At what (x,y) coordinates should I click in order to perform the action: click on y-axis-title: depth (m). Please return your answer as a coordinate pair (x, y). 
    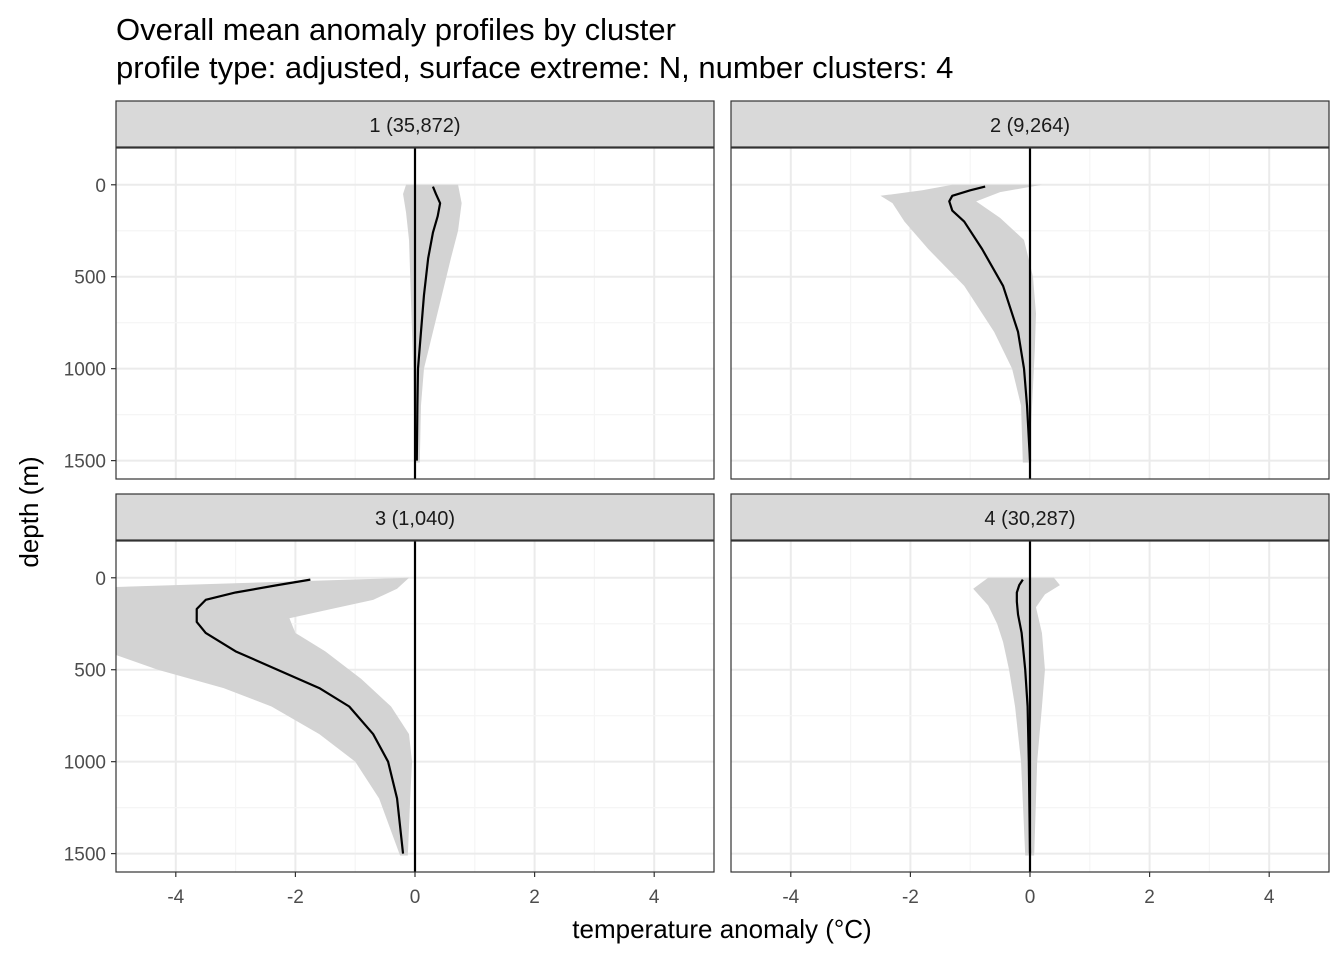
    Looking at the image, I should click on (29, 511).